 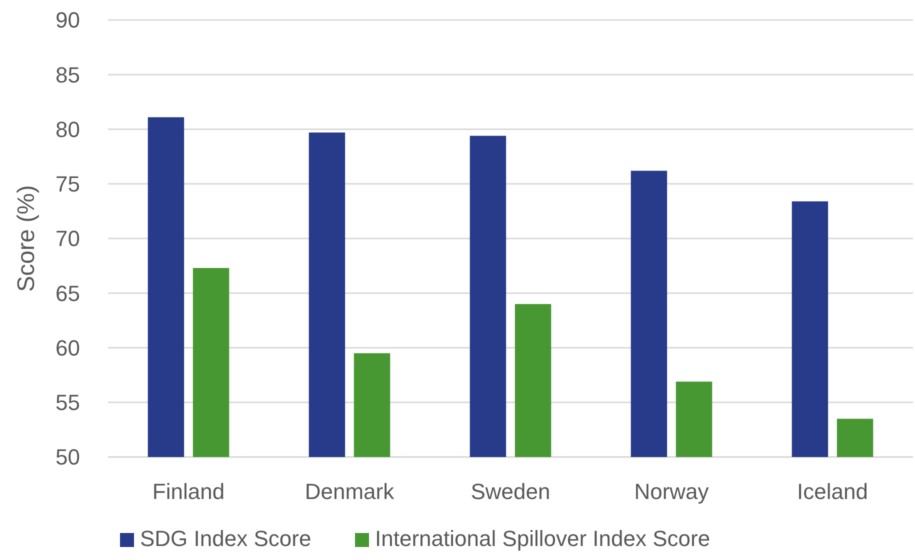 I want to click on y-tick-label: 55, so click(x=68, y=403).